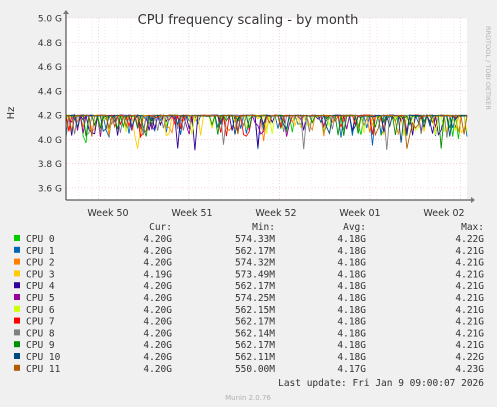  I want to click on legend-max-cpu-2: 4.21G, so click(469, 263).